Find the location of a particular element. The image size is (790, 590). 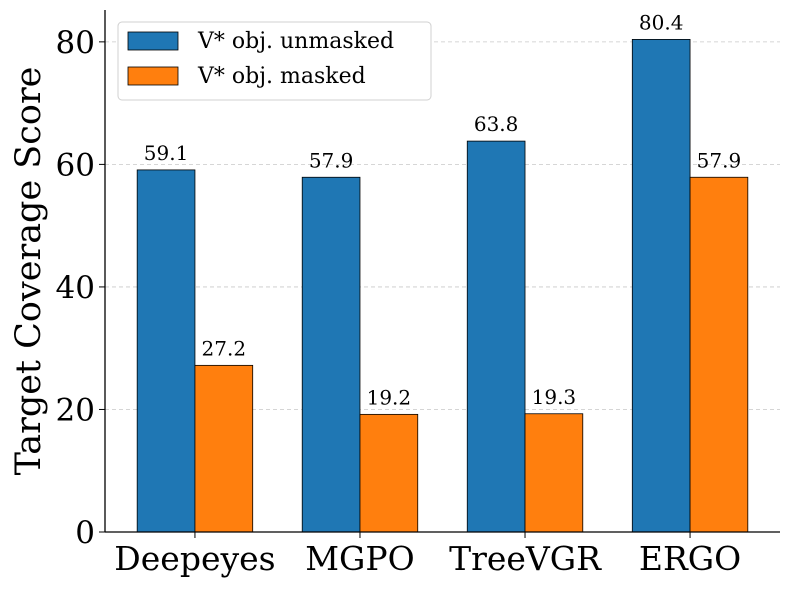

x-tick-label: MGPO is located at coordinates (359, 558).